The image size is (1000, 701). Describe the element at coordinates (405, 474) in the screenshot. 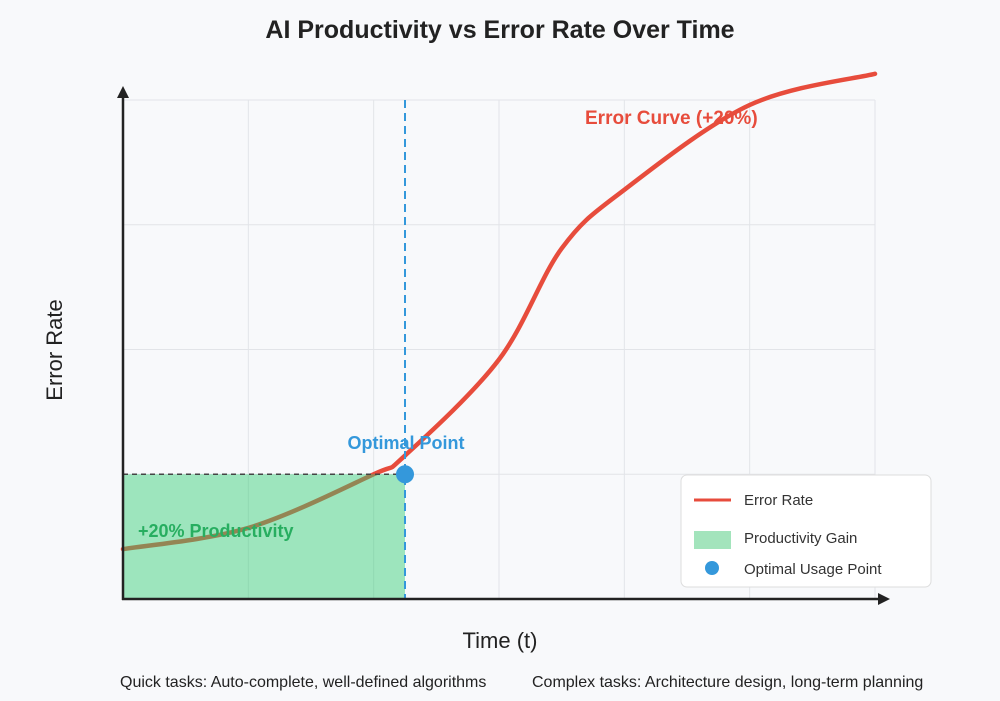

I see `optimal-point-marker` at that location.